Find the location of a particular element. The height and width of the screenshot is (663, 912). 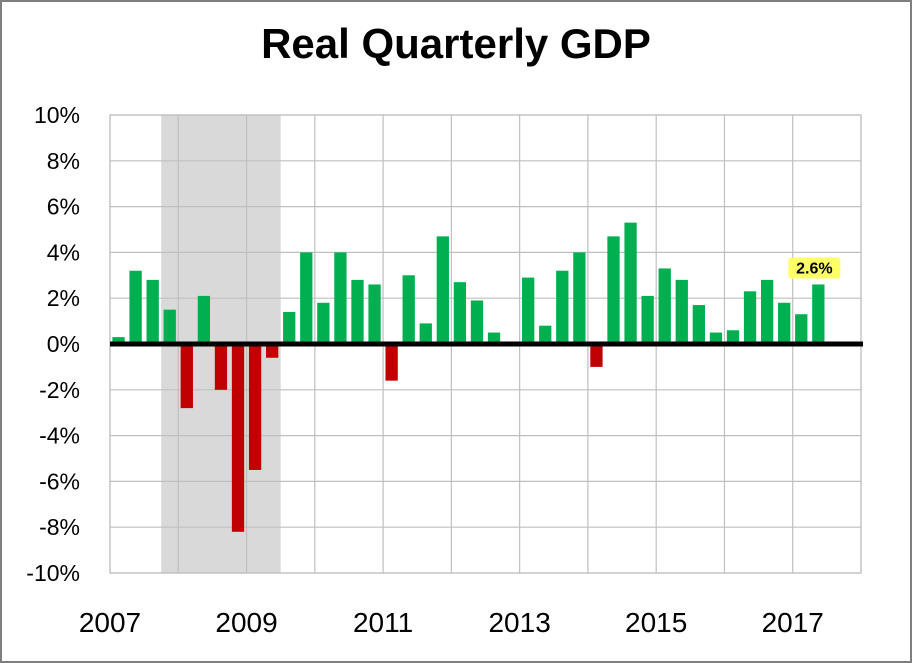

bar-2016-q3 is located at coordinates (767, 311).